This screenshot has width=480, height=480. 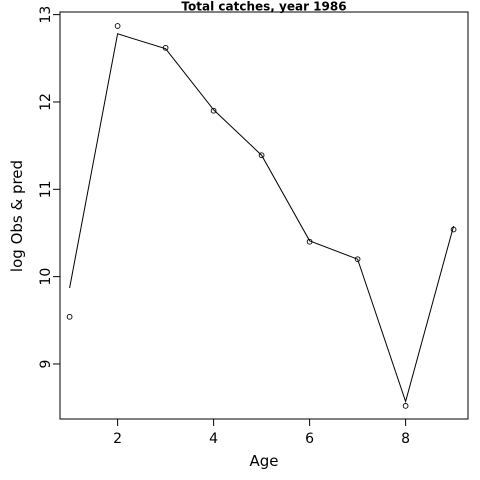 I want to click on y-tick-label: 13, so click(x=46, y=15).